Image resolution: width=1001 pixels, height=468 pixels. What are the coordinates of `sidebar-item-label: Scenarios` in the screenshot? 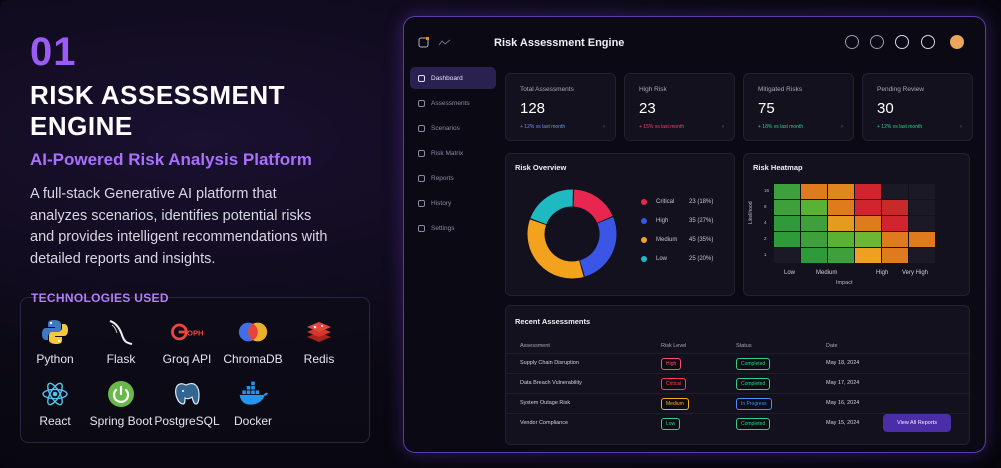 It's located at (445, 128).